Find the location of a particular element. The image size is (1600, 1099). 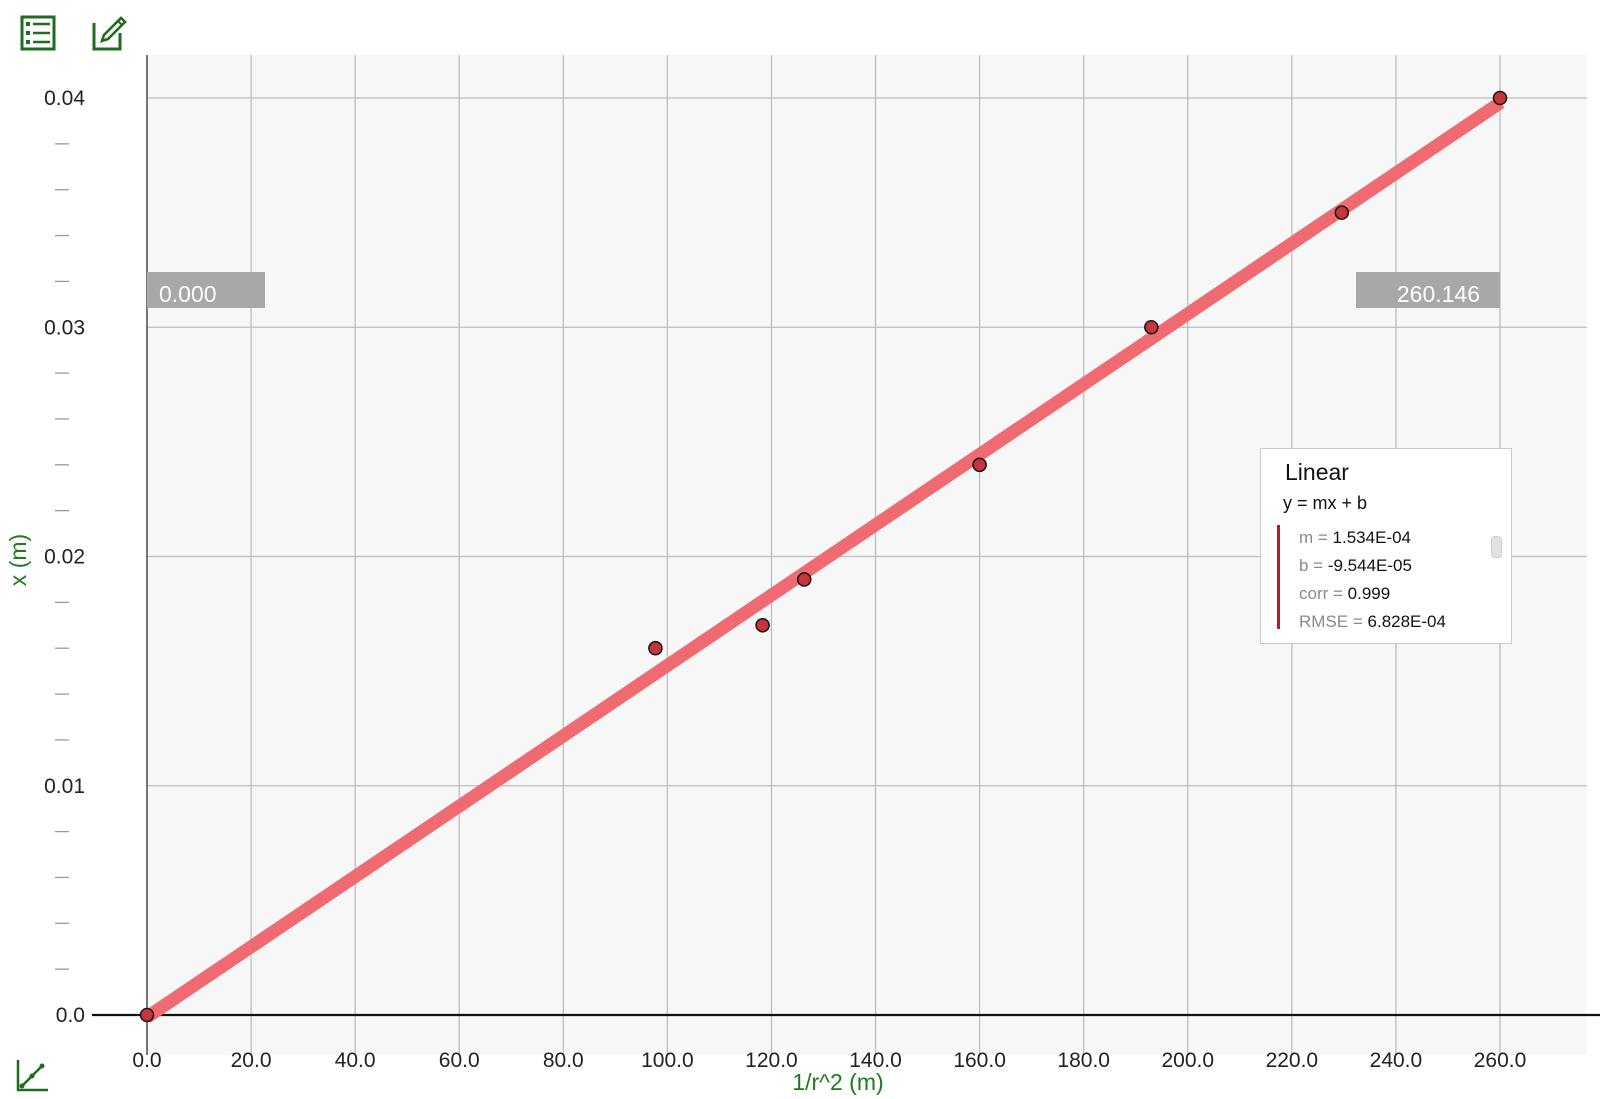

legend-scrollbar is located at coordinates (1496, 547).